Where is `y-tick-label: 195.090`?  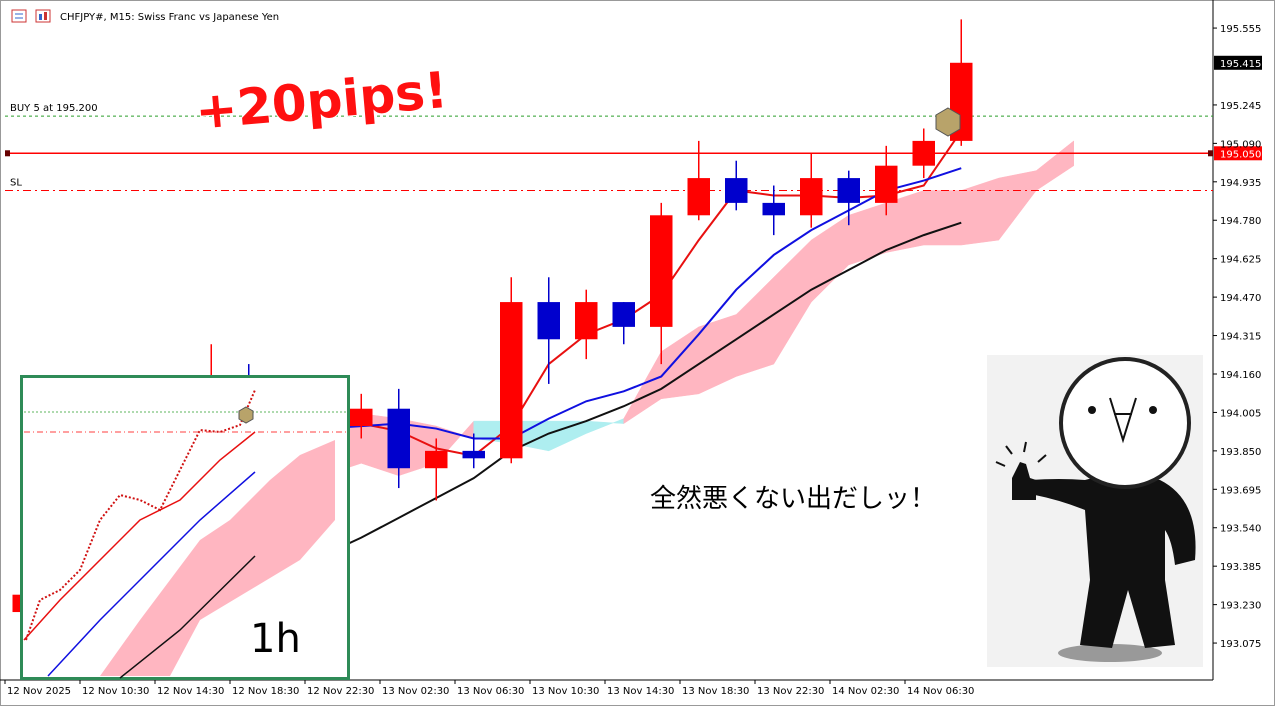
y-tick-label: 195.090 is located at coordinates (1240, 144).